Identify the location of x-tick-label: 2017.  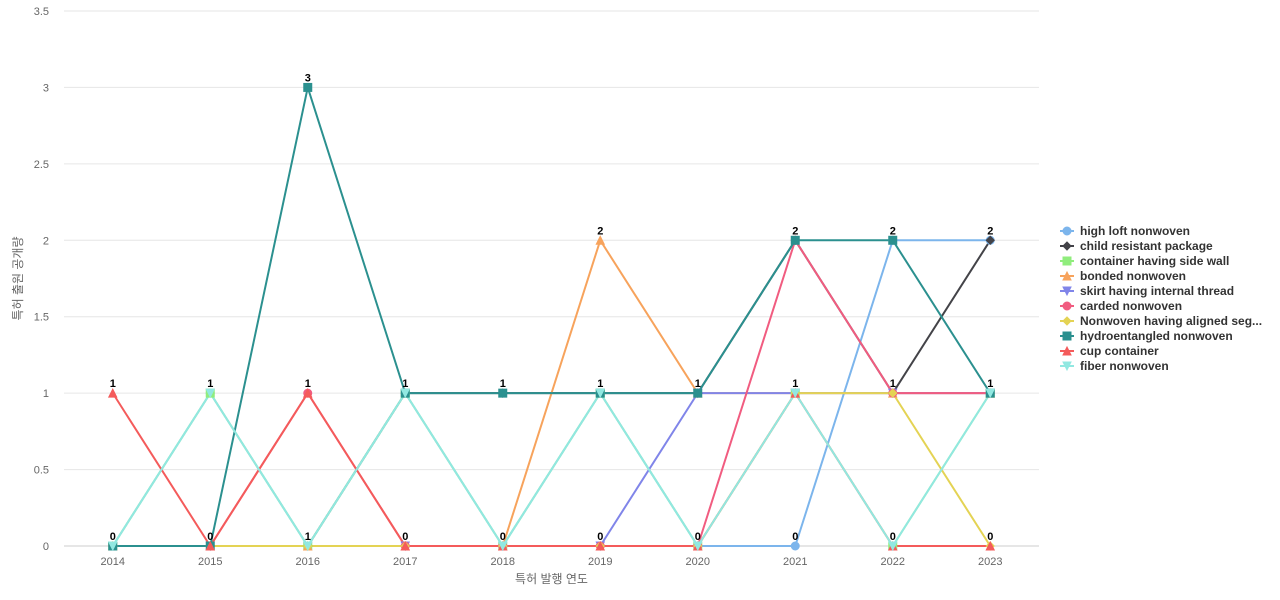
(405, 562).